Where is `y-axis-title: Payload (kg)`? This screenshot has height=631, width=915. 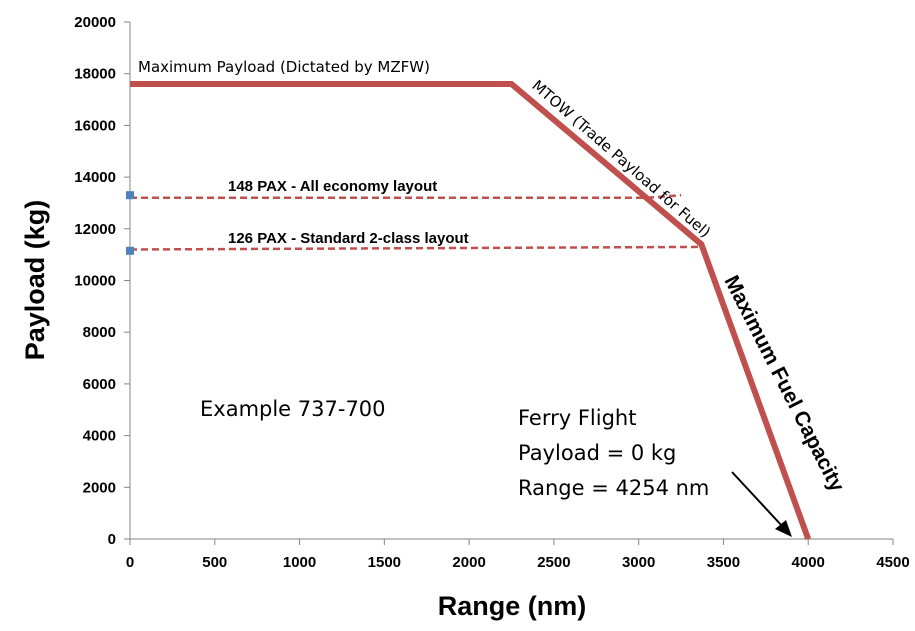
y-axis-title: Payload (kg) is located at coordinates (35, 280).